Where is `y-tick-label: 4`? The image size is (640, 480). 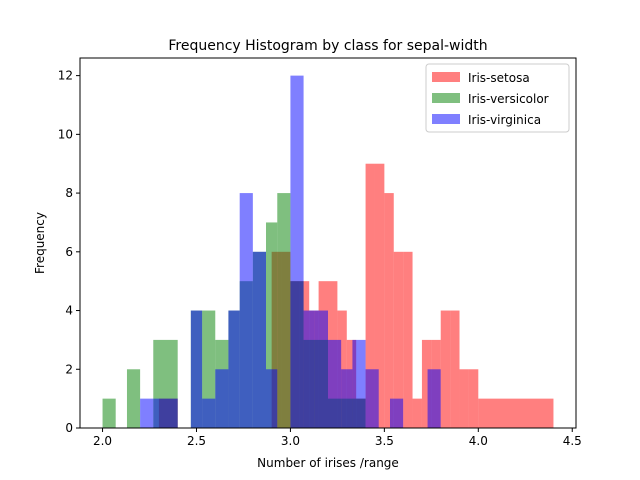 y-tick-label: 4 is located at coordinates (69, 311).